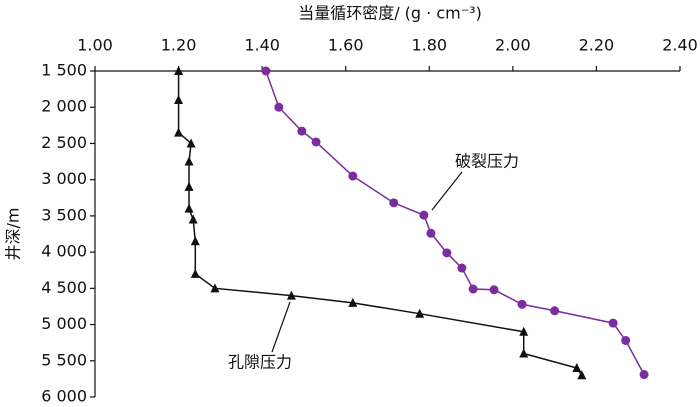 Image resolution: width=700 pixels, height=407 pixels. I want to click on y-tick-label: 3 000, so click(64, 178).